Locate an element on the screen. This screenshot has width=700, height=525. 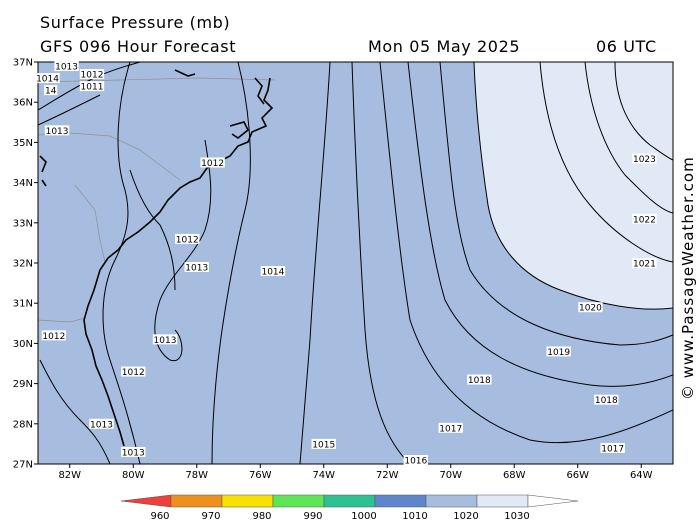
isobar-label: 1016 is located at coordinates (415, 461).